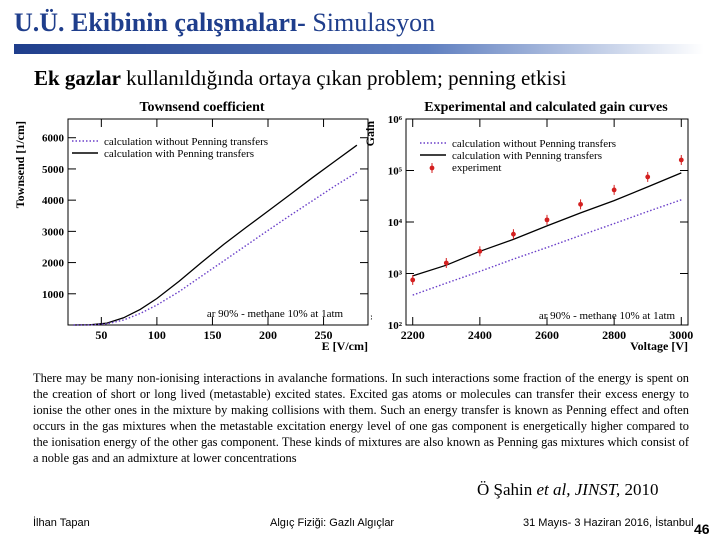 The image size is (720, 540). I want to click on x-axis-label: Voltage [V], so click(659, 346).